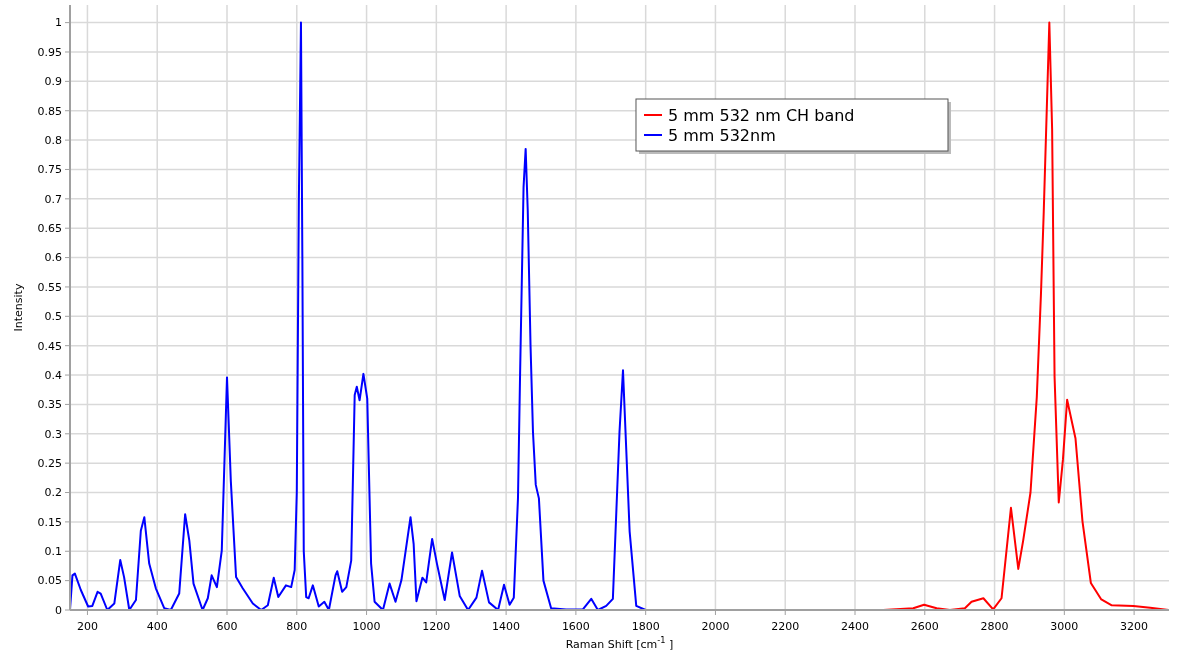  Describe the element at coordinates (785, 626) in the screenshot. I see `x-tick-label: 2200` at that location.